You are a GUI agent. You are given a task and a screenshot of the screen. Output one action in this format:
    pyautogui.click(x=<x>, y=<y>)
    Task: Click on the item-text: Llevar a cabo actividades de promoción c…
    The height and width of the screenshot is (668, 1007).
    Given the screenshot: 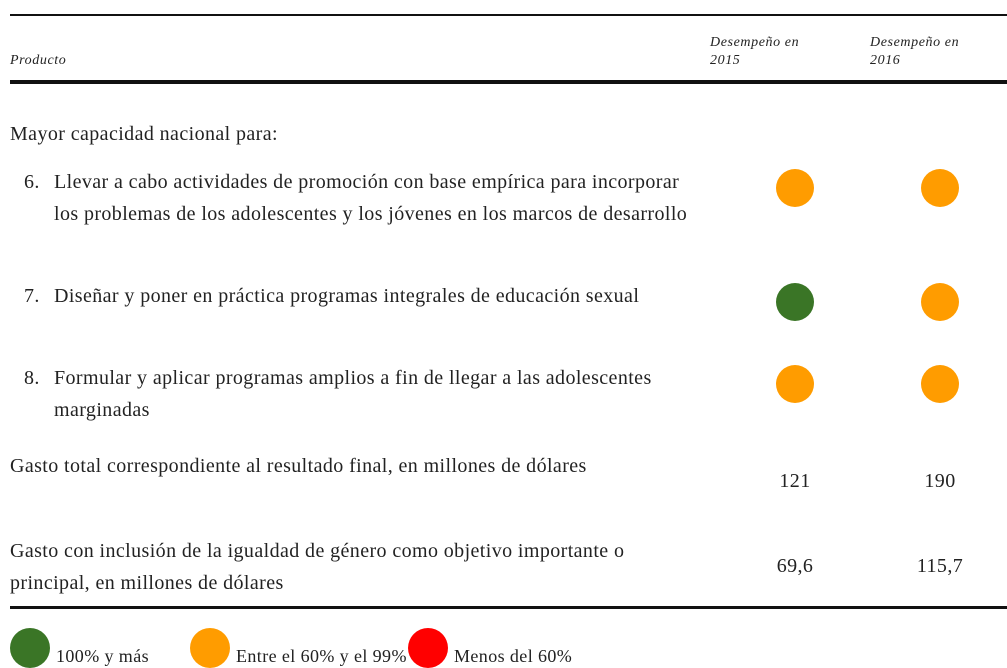 What is the action you would take?
    pyautogui.click(x=371, y=198)
    